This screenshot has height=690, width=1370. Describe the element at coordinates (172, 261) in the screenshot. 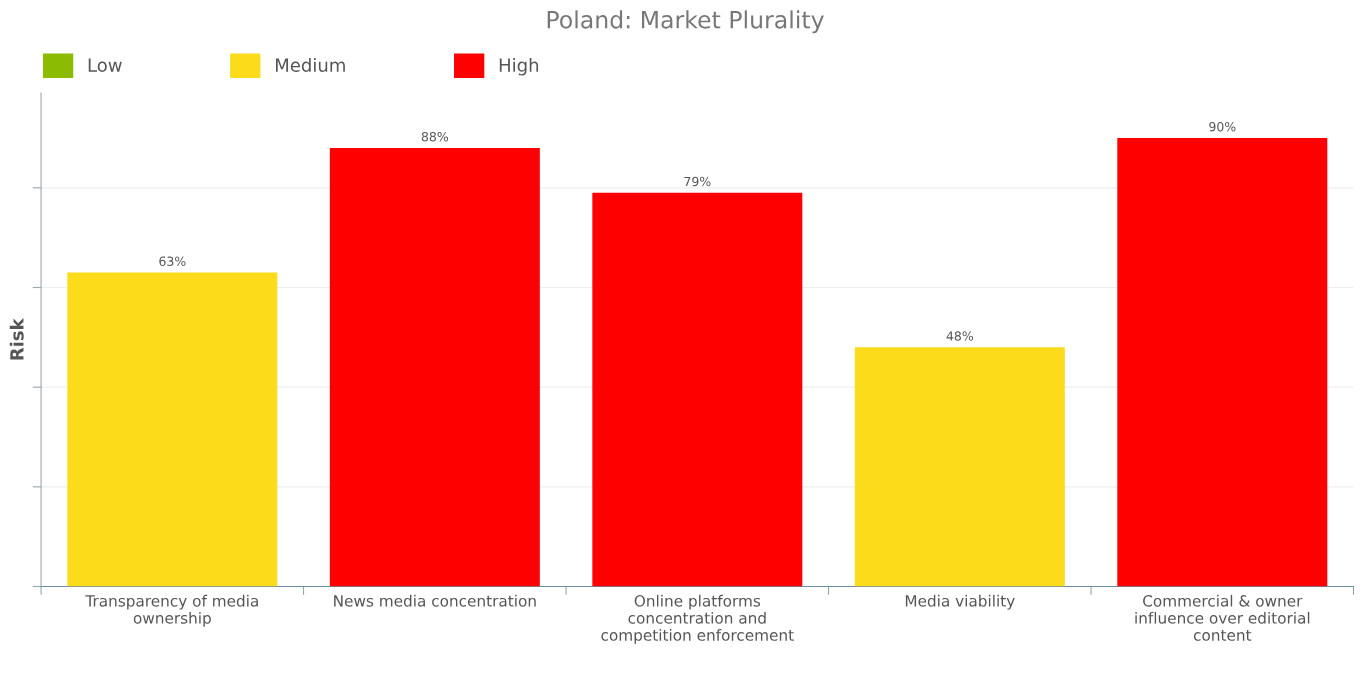

I see `data-label: 63%` at that location.